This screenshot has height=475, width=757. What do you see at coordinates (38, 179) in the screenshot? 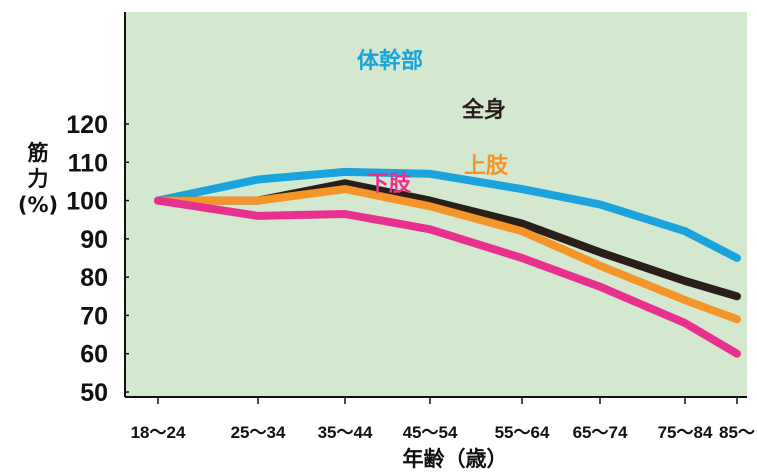
I see `y-axis-title-line-2: 力` at bounding box center [38, 179].